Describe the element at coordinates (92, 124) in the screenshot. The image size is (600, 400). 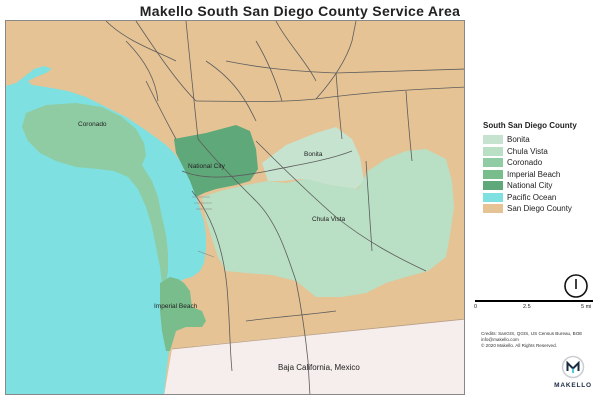
I see `label-coronado: Coronado` at that location.